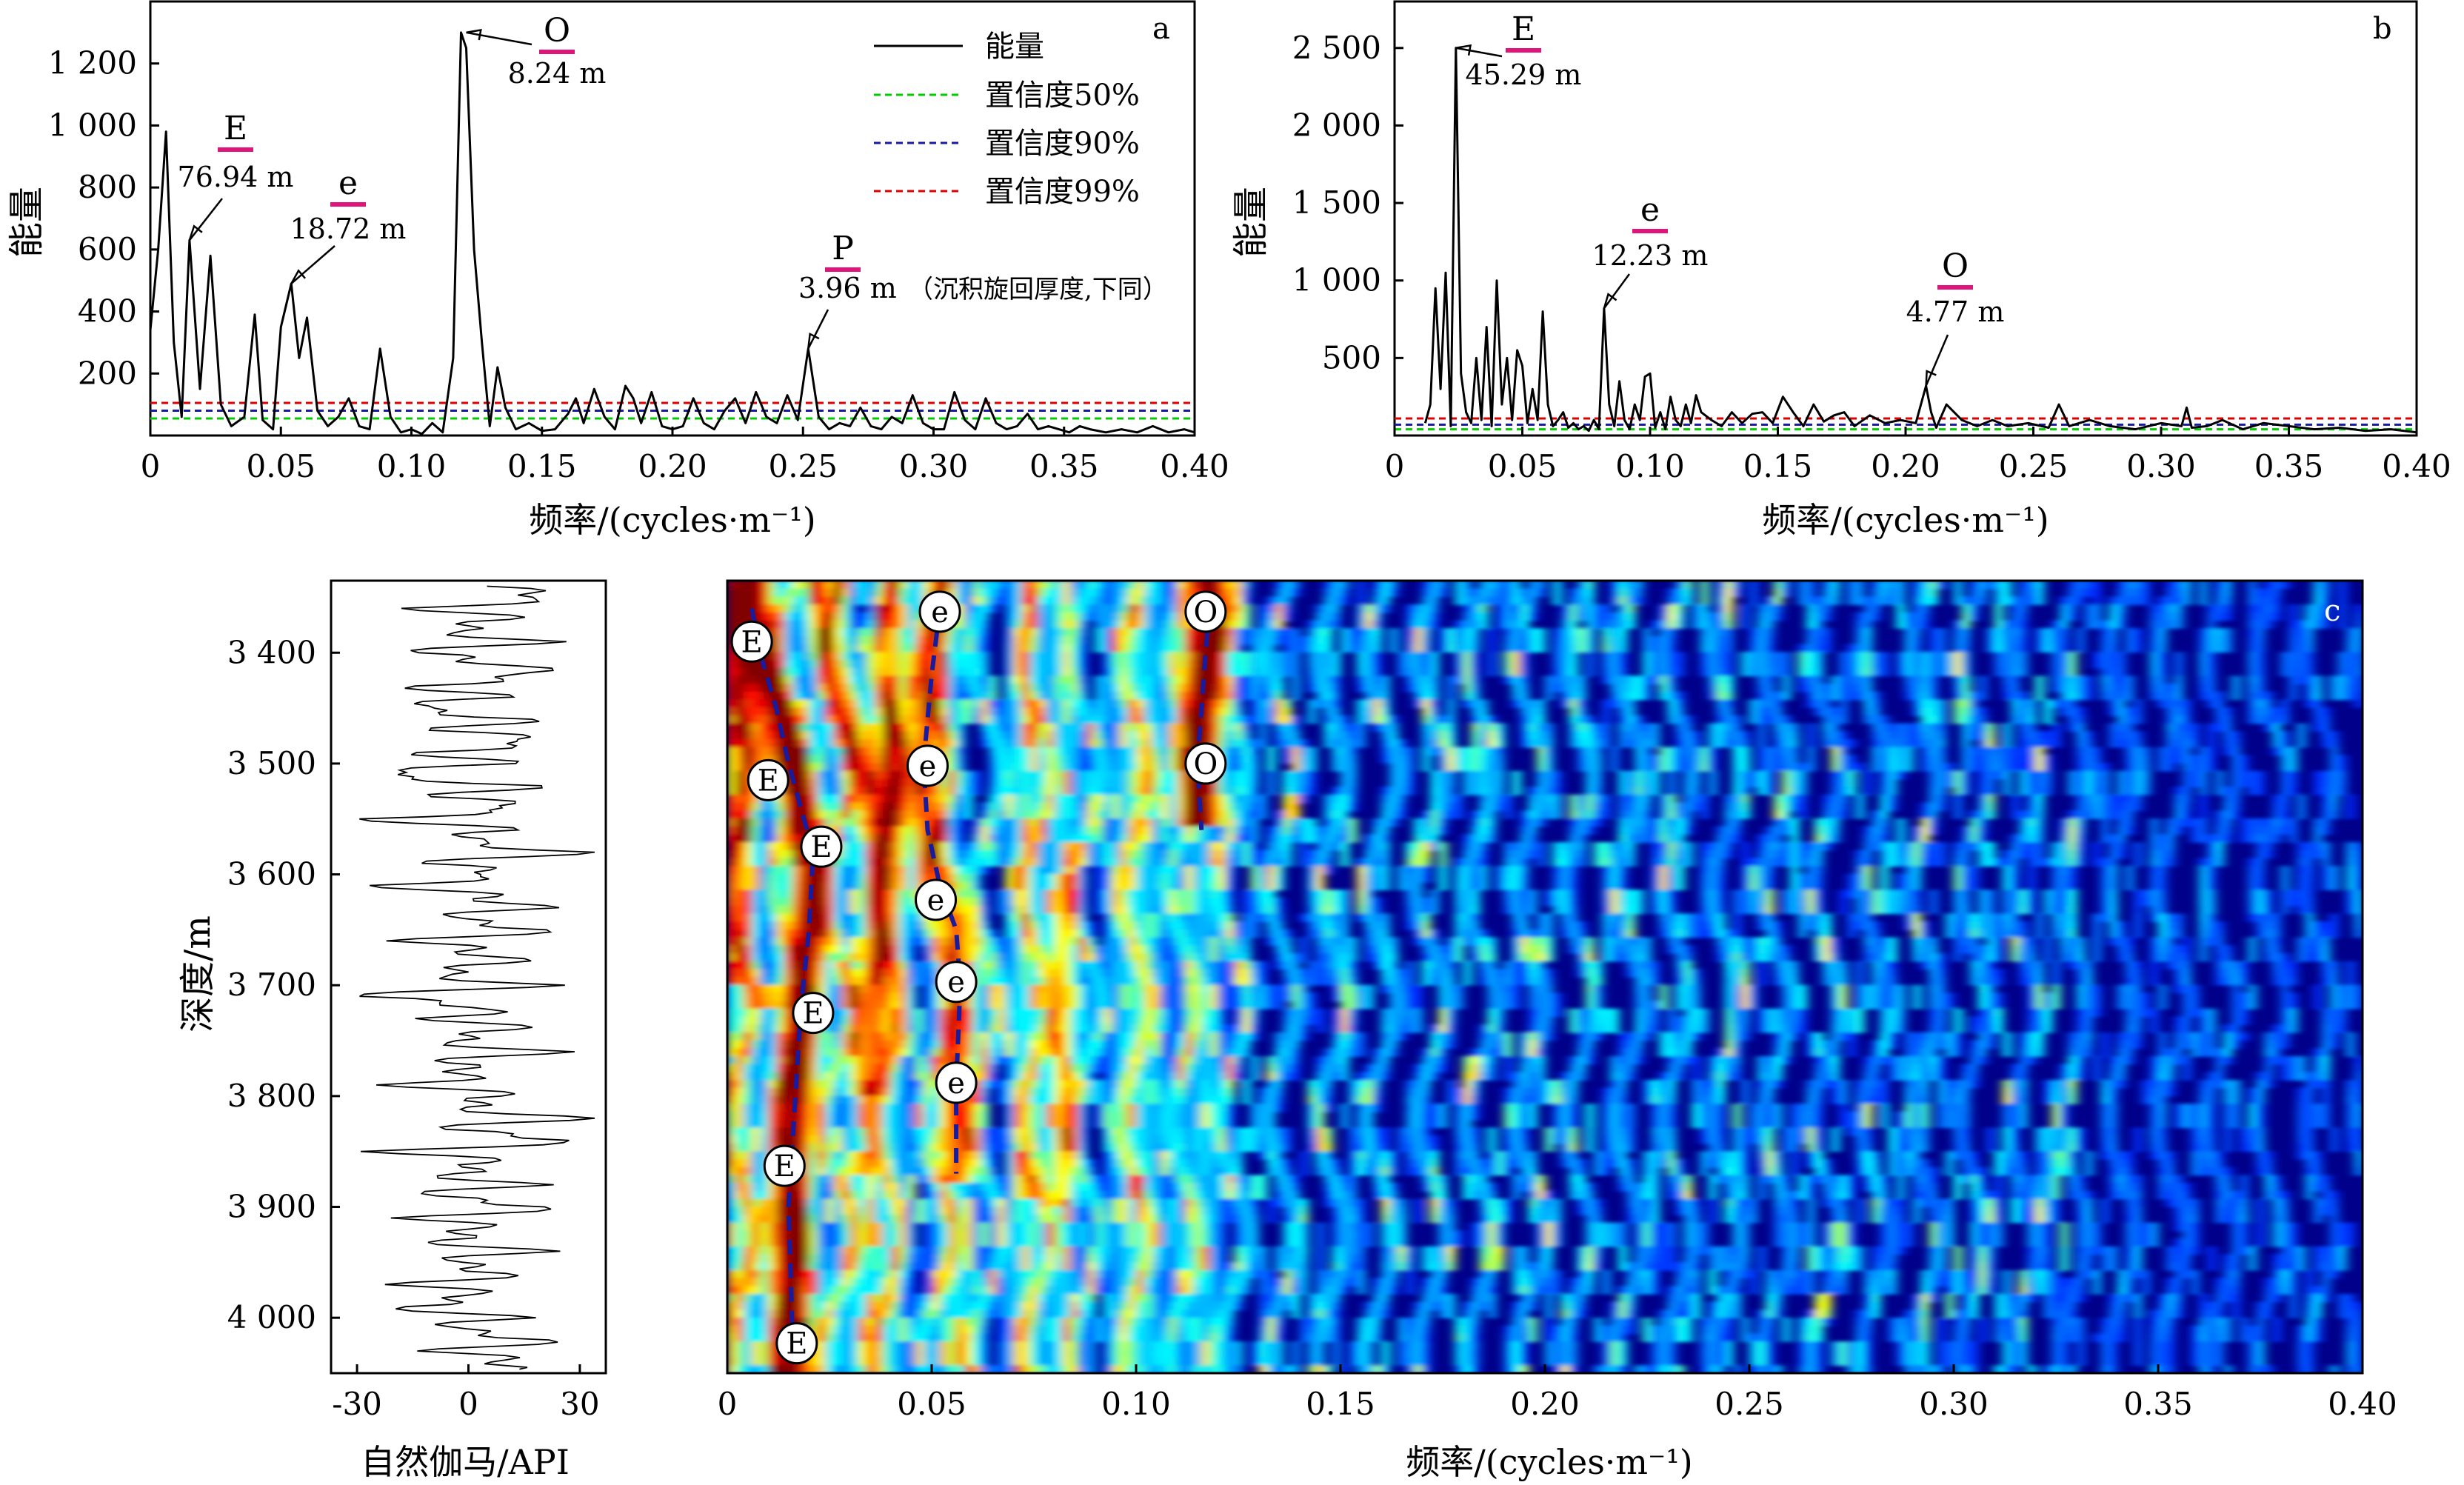  What do you see at coordinates (1062, 192) in the screenshot?
I see `legend-label-99: 置信度99%` at bounding box center [1062, 192].